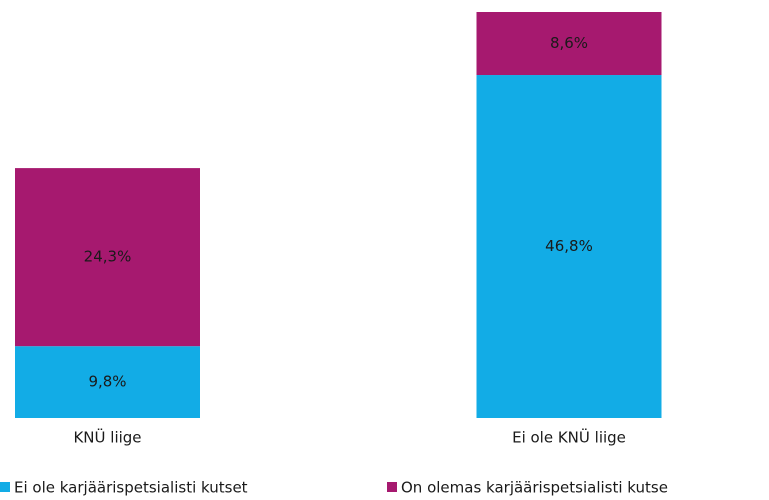  What do you see at coordinates (131, 488) in the screenshot?
I see `legend-label: Ei ole karjäärispetsialisti kutset` at bounding box center [131, 488].